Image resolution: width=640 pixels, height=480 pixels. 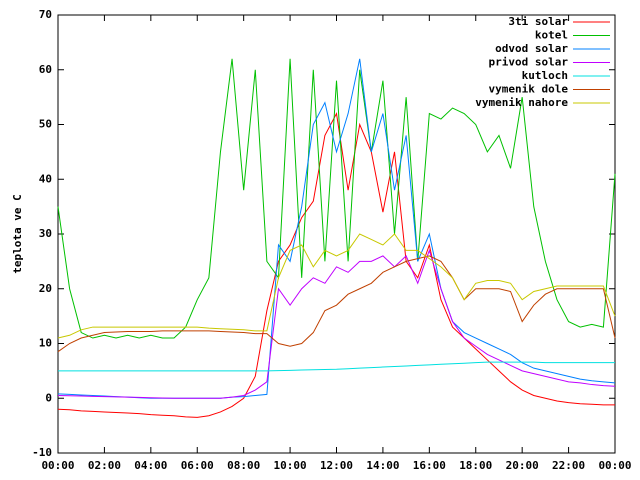 What do you see at coordinates (45, 14) in the screenshot?
I see `y-tick-label: 70` at bounding box center [45, 14].